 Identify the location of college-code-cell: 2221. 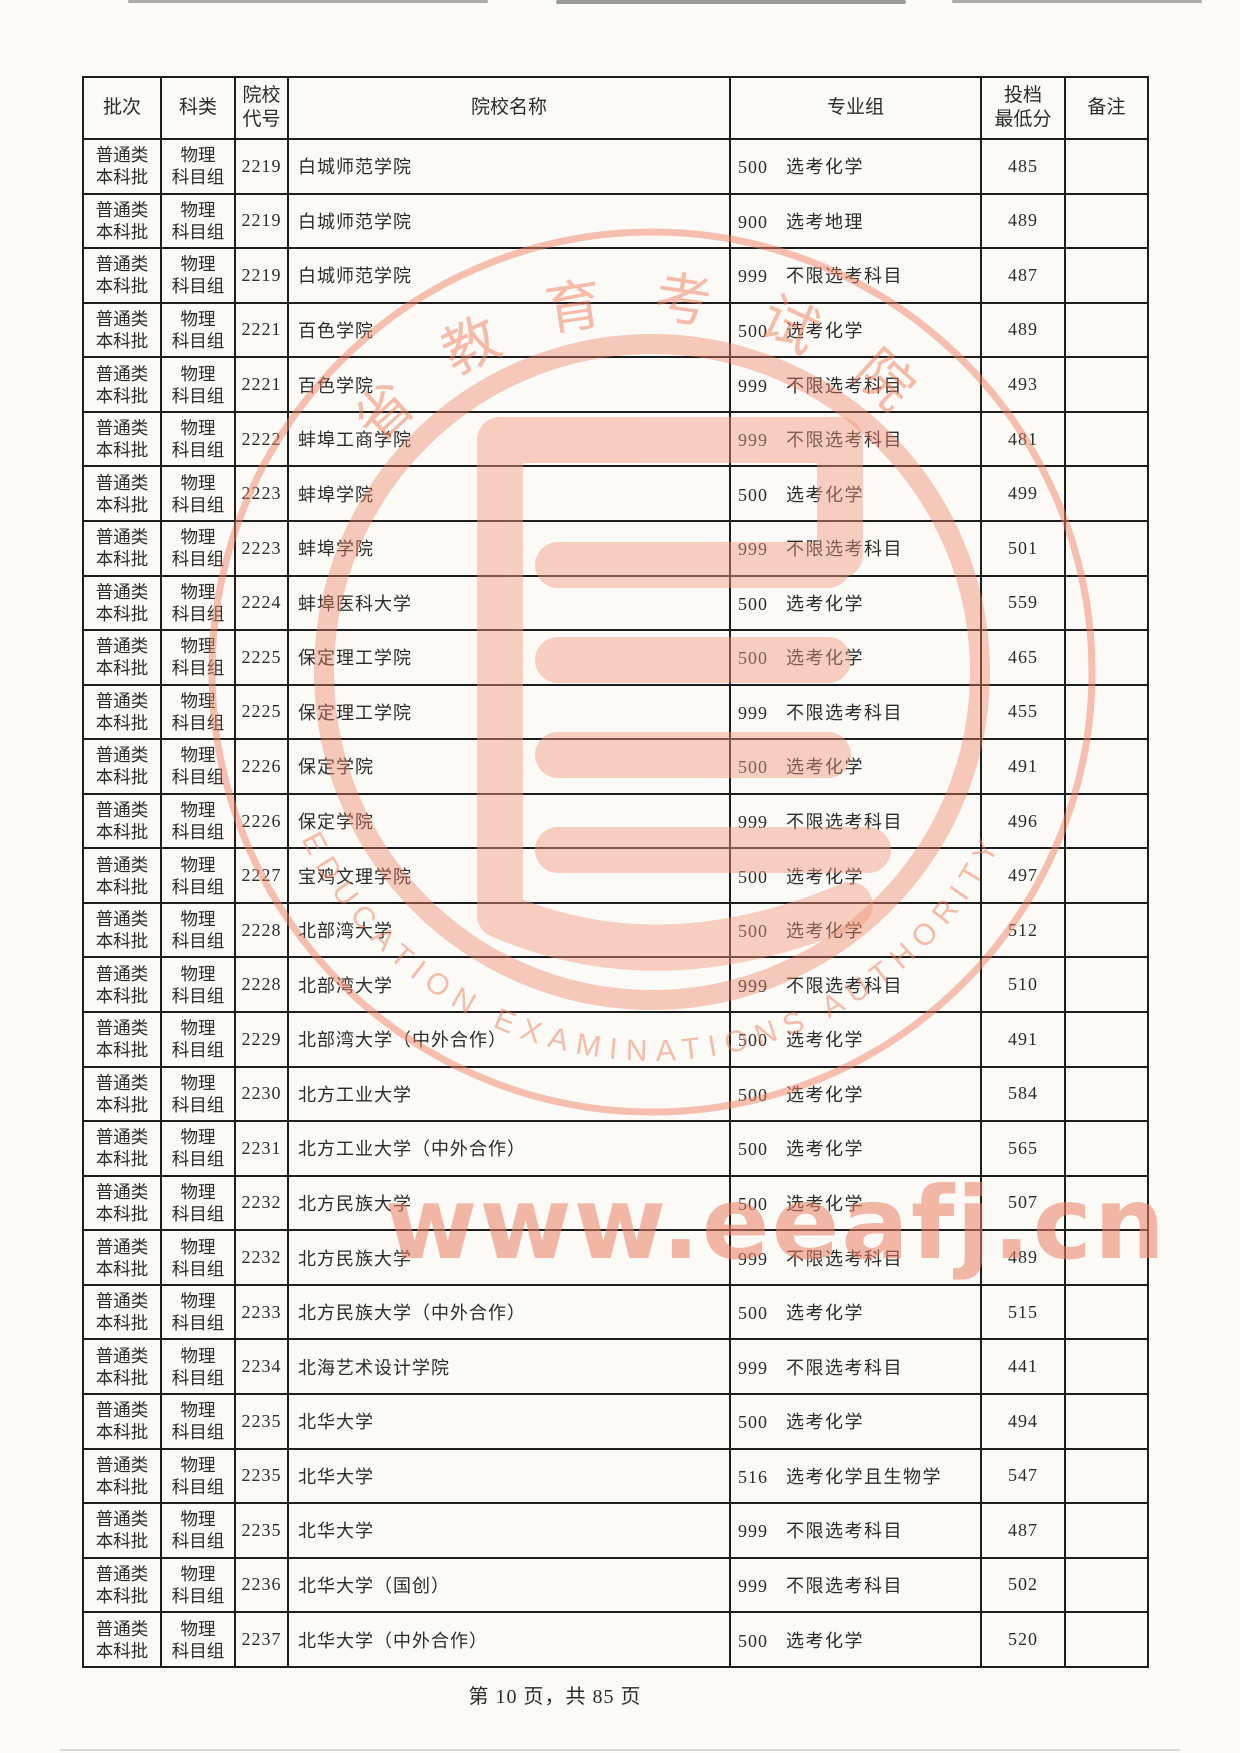
(261, 330).